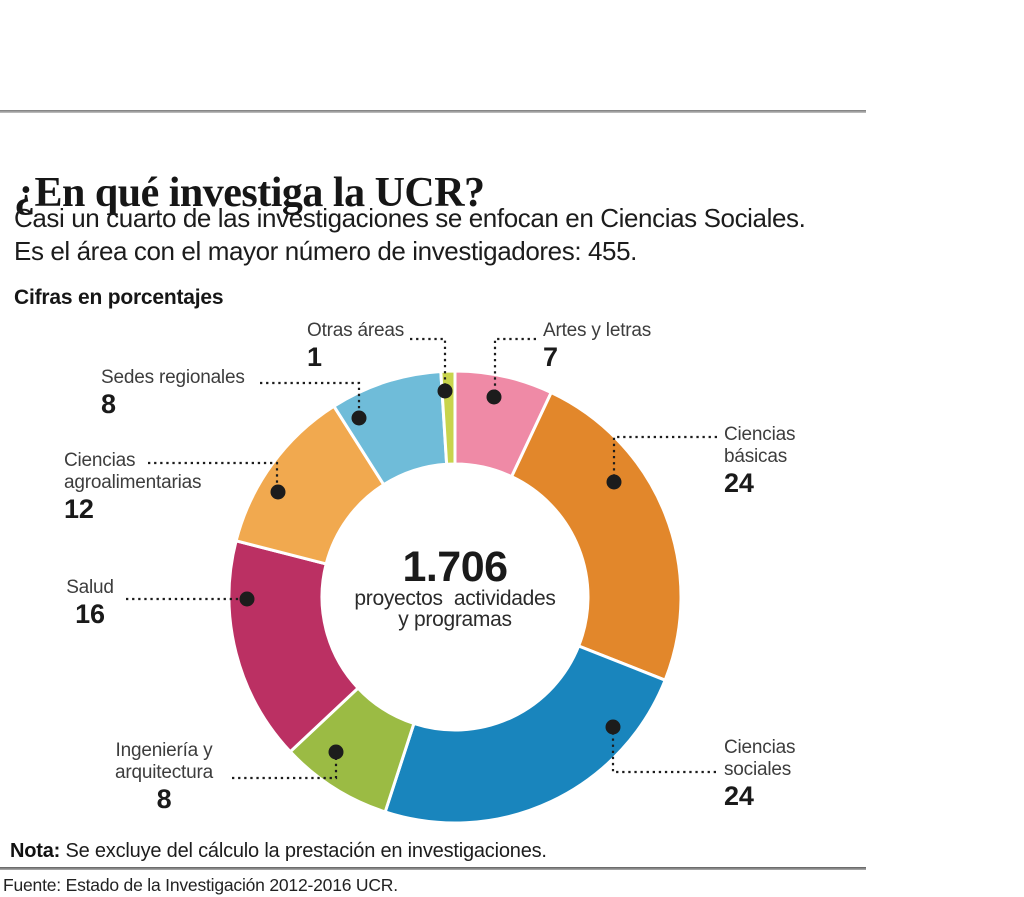  What do you see at coordinates (597, 330) in the screenshot?
I see `segment-label-text: Artes y letras` at bounding box center [597, 330].